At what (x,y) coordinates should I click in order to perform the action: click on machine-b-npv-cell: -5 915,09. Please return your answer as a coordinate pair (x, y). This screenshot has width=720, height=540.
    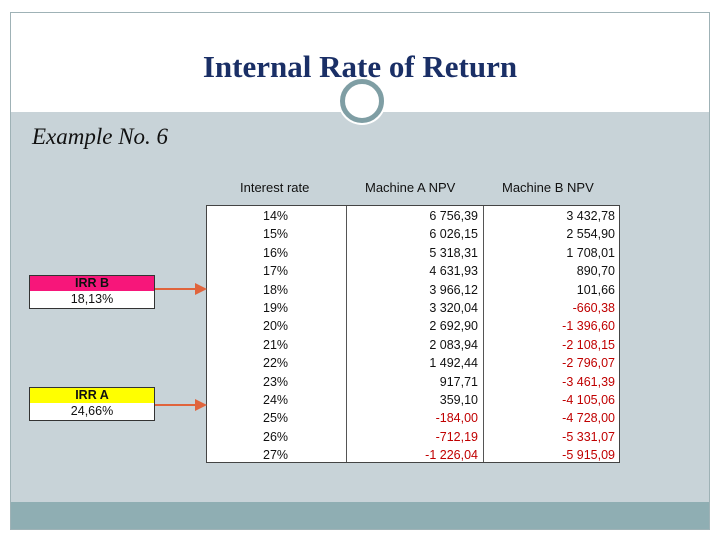
    Looking at the image, I should click on (588, 455).